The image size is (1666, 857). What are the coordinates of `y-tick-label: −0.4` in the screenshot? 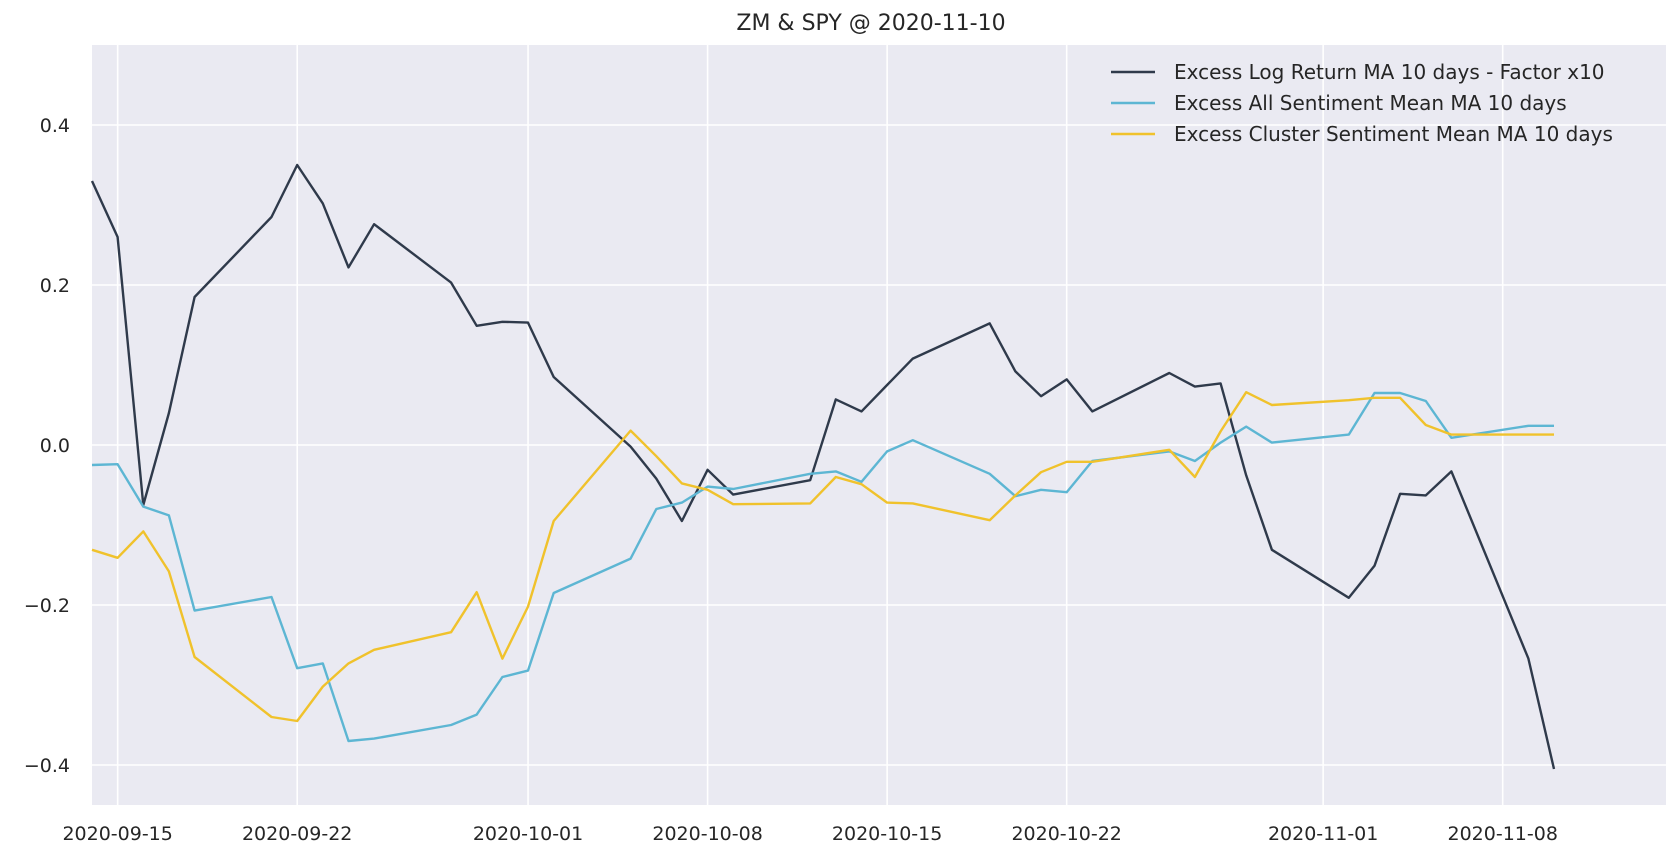 It's located at (47, 766).